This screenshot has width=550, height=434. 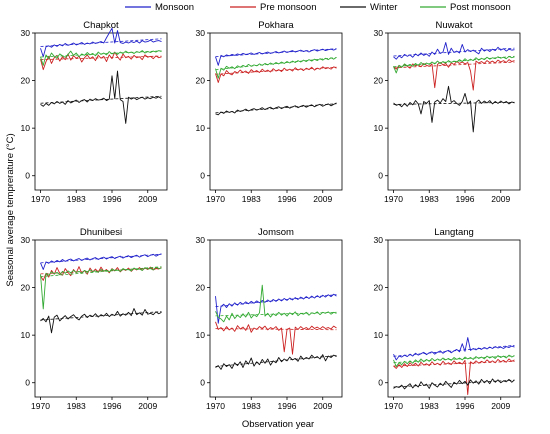 I want to click on panel-langtang: Langtang 0 10 20 30 1970 1983 1996 2009, so click(x=447, y=319).